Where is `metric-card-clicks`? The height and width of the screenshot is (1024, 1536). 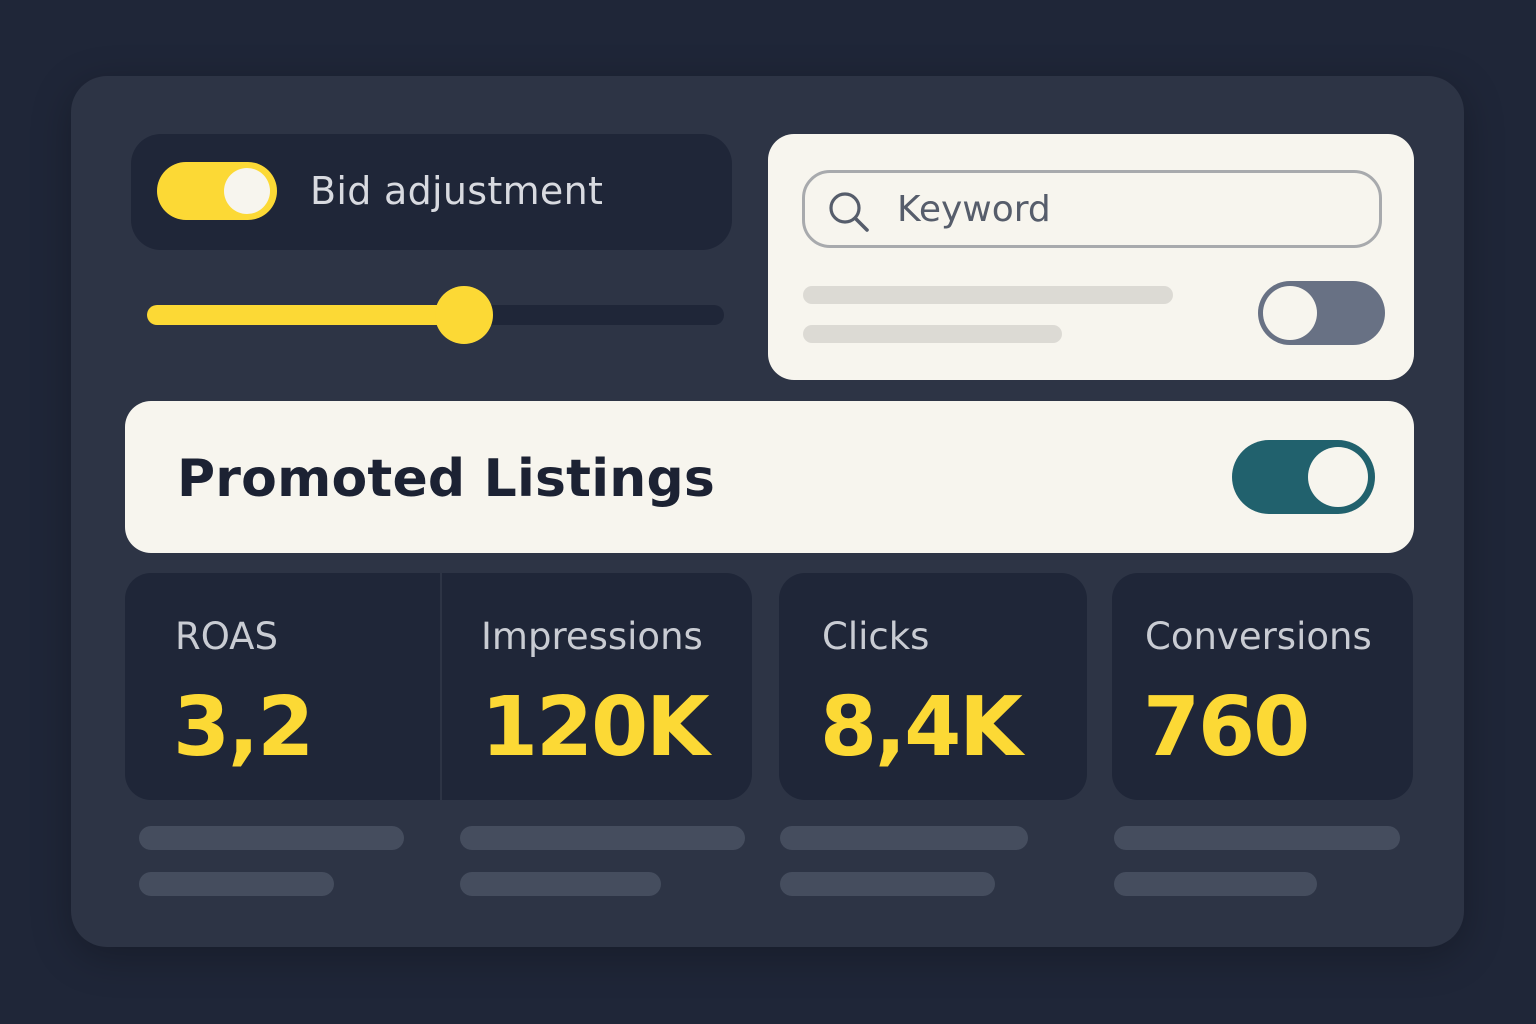 metric-card-clicks is located at coordinates (933, 686).